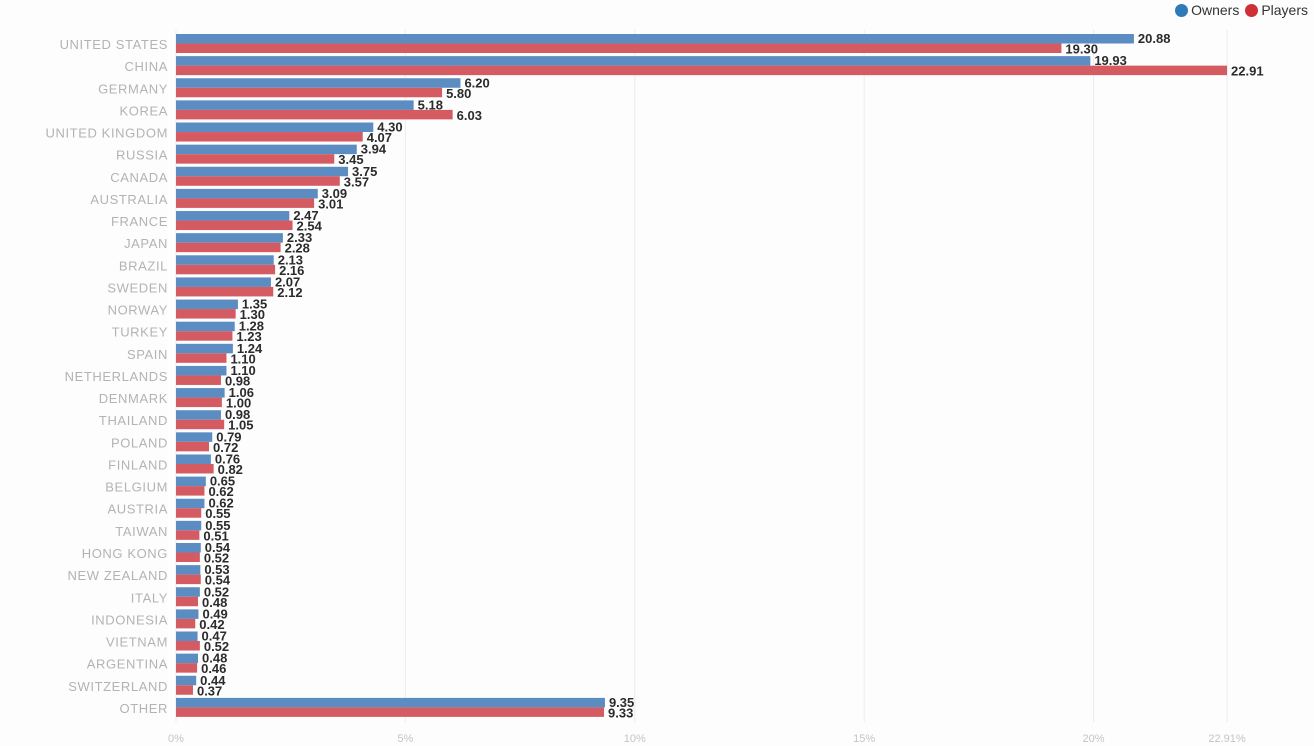 The height and width of the screenshot is (746, 1314). Describe the element at coordinates (379, 137) in the screenshot. I see `players-value-label: 4.07` at that location.